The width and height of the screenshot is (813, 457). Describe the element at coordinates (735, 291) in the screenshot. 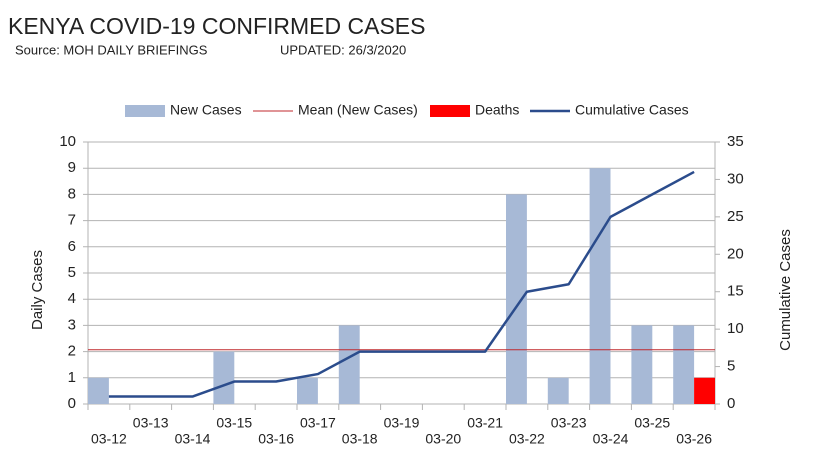

I see `y2-tick-label: 15` at that location.